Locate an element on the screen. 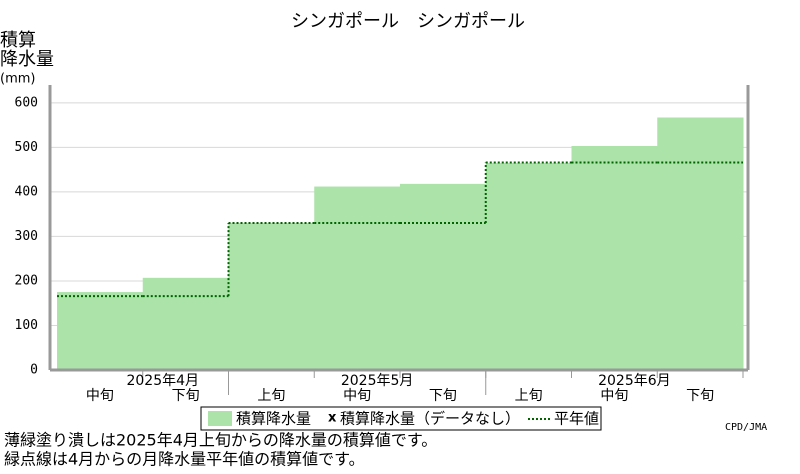 The width and height of the screenshot is (800, 474). y-tick-label: 100 is located at coordinates (26, 325).